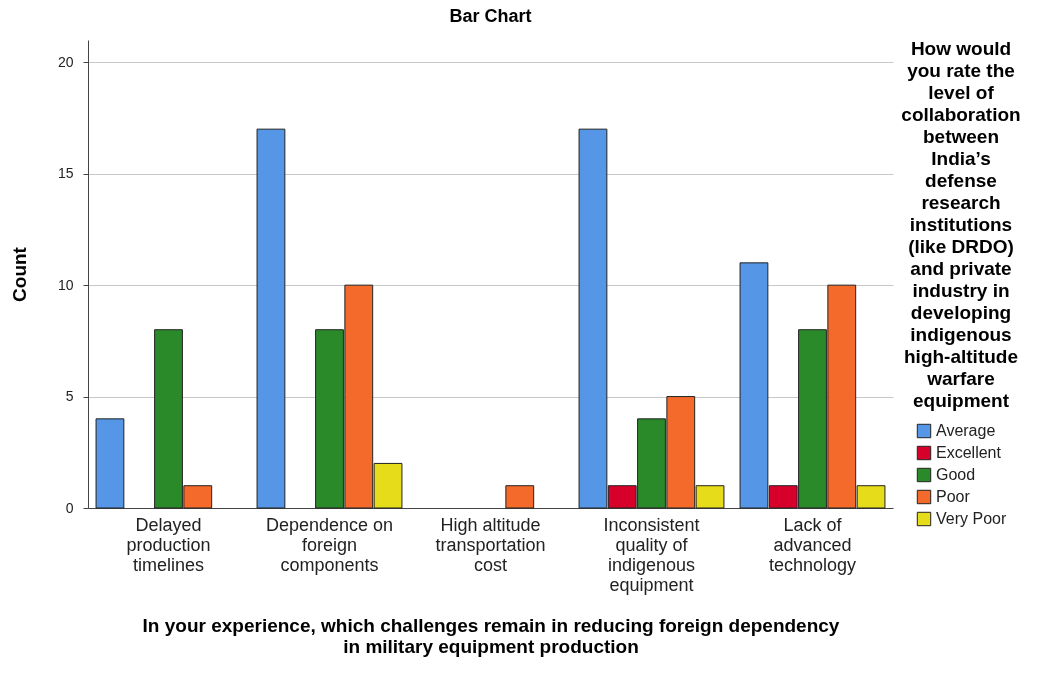 The width and height of the screenshot is (1038, 677). I want to click on x-tick-label: High altitude transportation cost, so click(490, 544).